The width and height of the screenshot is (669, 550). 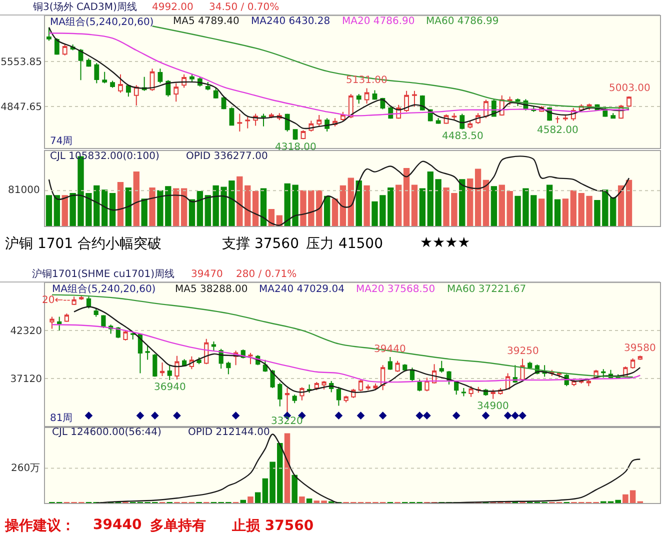 What do you see at coordinates (61, 418) in the screenshot?
I see `annotation: 81周` at bounding box center [61, 418].